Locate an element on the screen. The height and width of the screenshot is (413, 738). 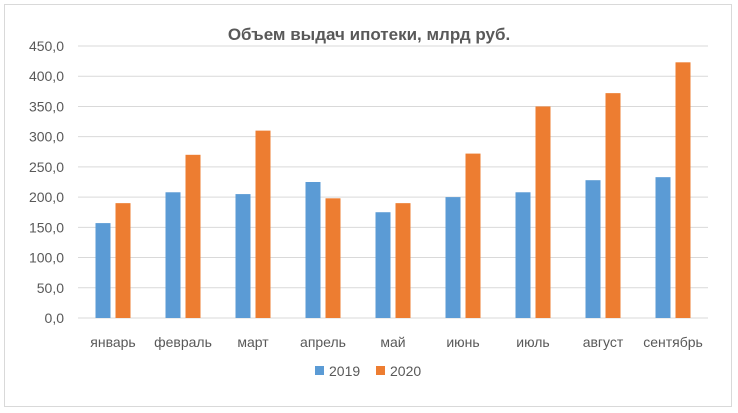
y-tick-label: 400,0 is located at coordinates (46, 76).